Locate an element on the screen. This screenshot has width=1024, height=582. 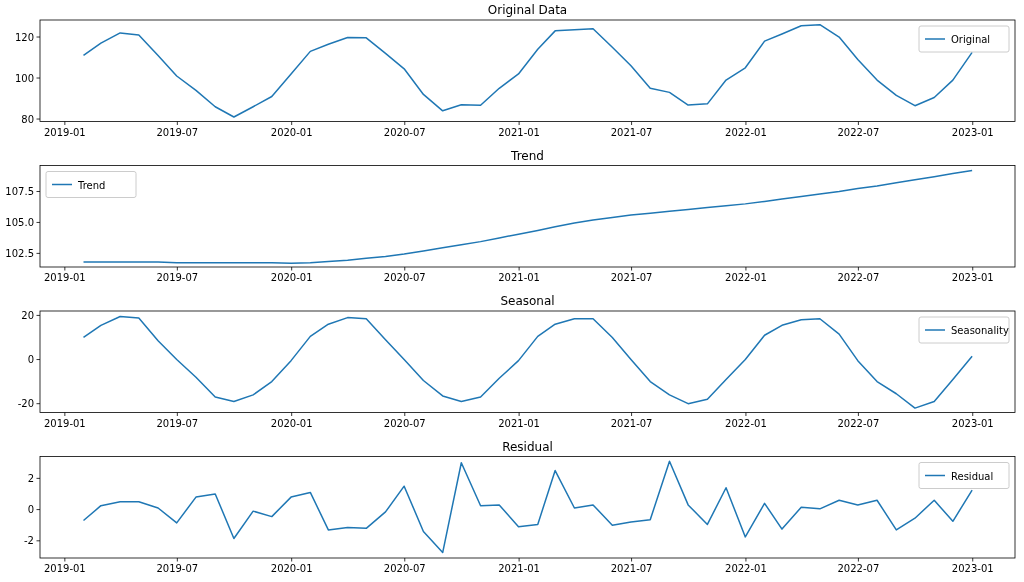
y-tick-label: 120 is located at coordinates (24, 37).